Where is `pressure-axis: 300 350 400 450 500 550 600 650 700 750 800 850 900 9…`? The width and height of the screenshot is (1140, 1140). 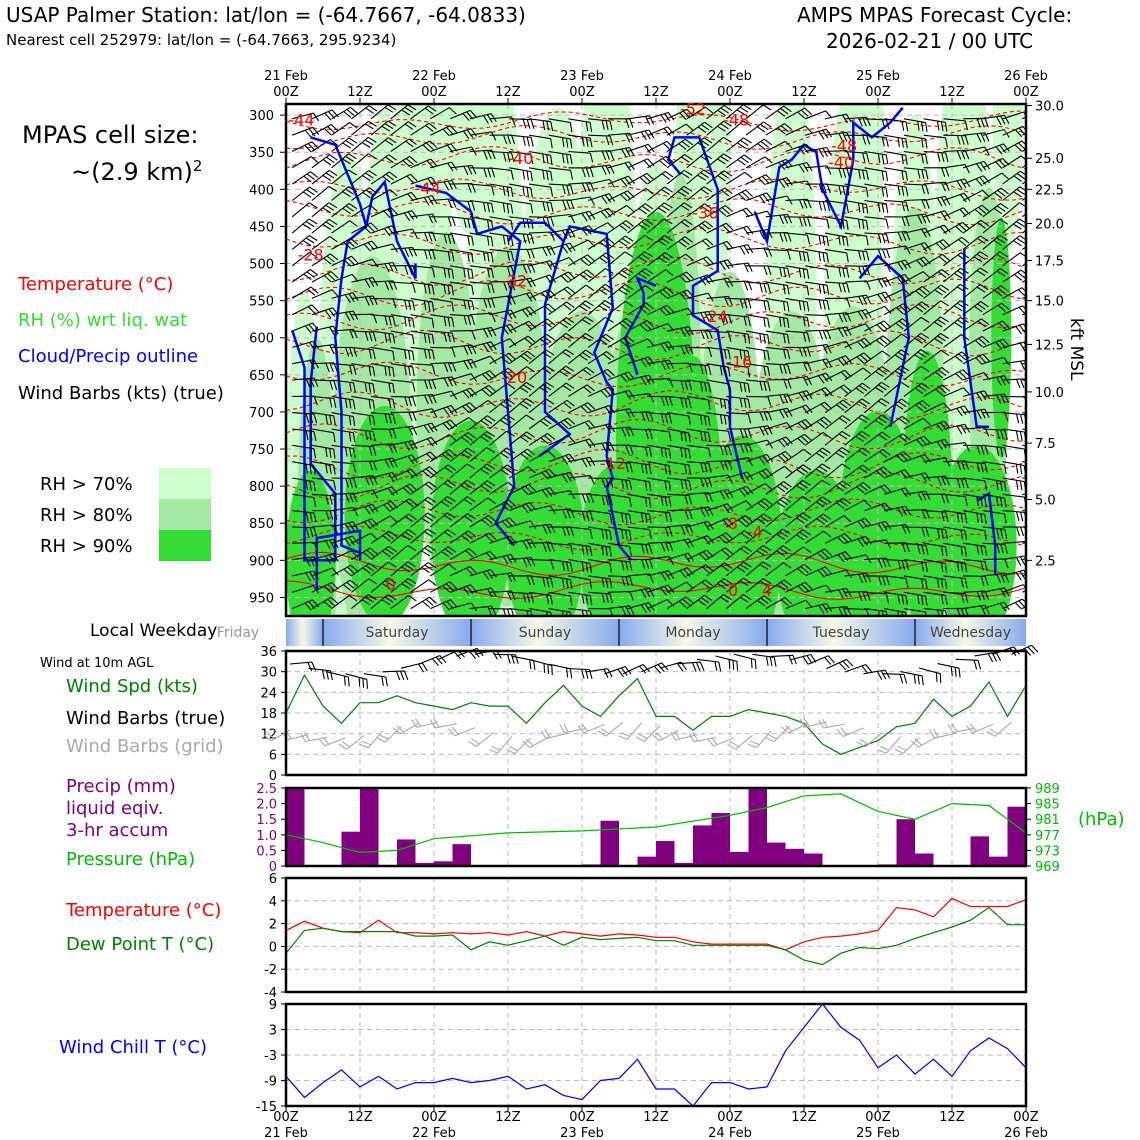
pressure-axis: 300 350 400 450 500 550 600 650 700 750 800 850 900 9… is located at coordinates (267, 357).